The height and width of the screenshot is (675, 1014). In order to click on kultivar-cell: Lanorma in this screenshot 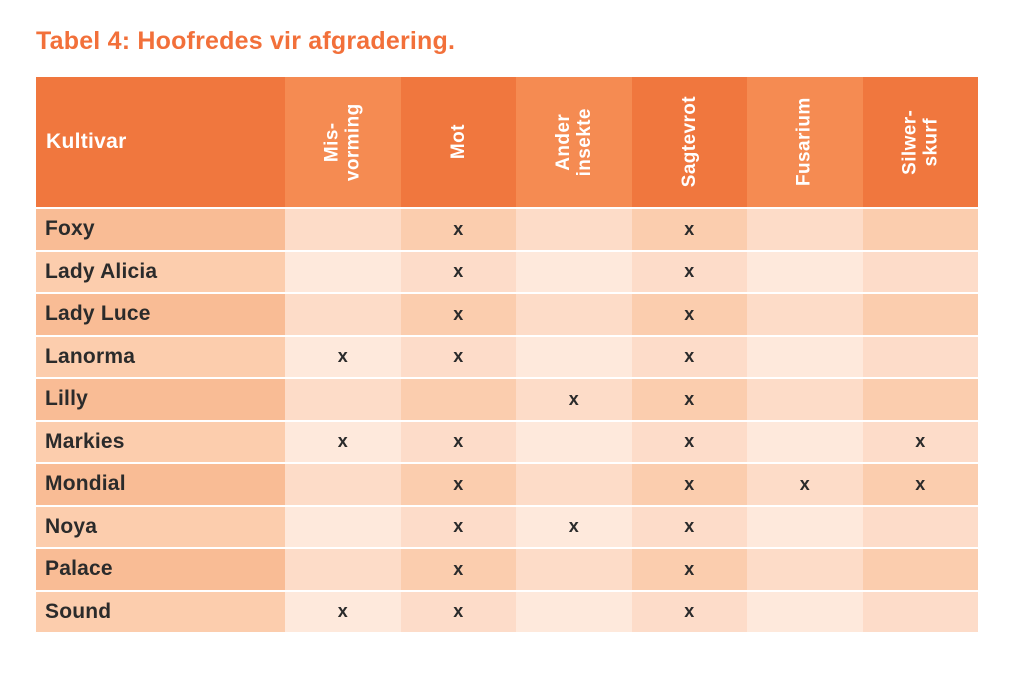, I will do `click(160, 356)`.